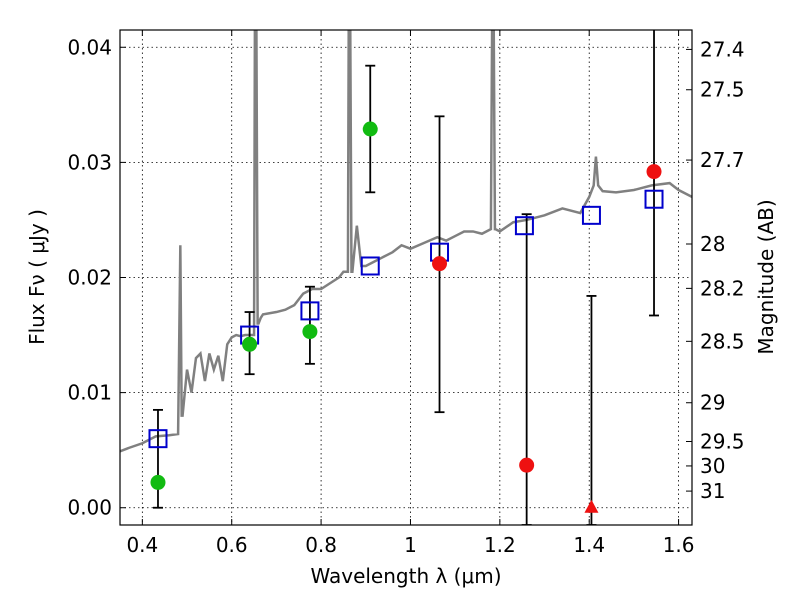 This screenshot has height=600, width=800. What do you see at coordinates (722, 49) in the screenshot?
I see `magnitude-tick-label: 27.4` at bounding box center [722, 49].